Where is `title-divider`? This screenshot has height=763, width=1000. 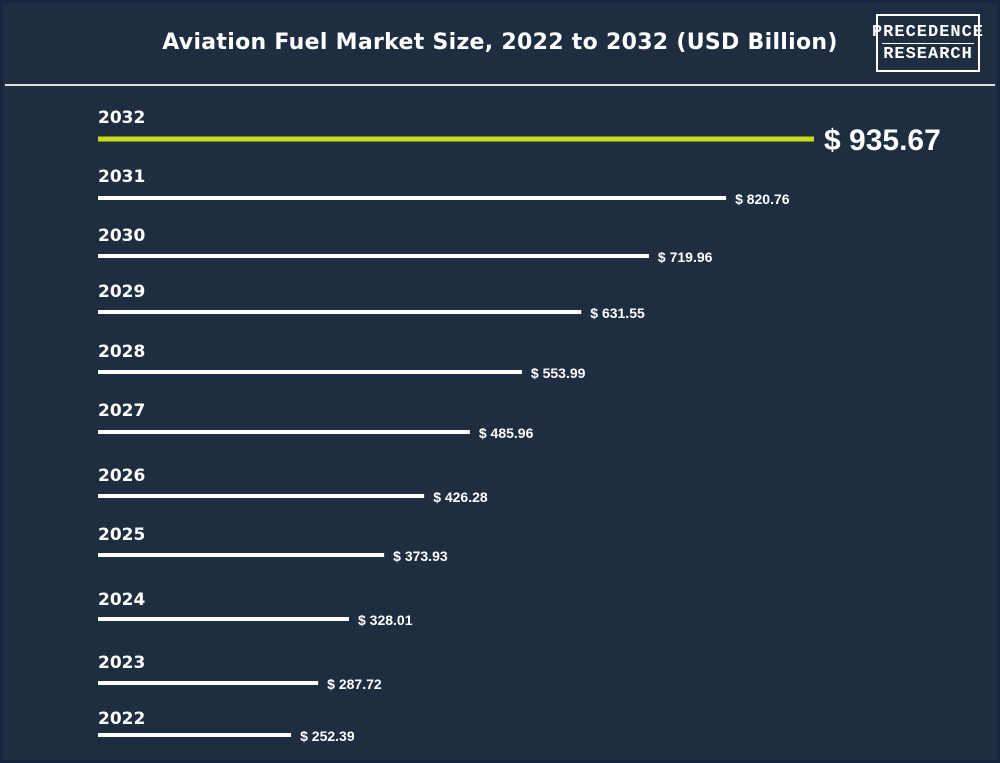
title-divider is located at coordinates (500, 85).